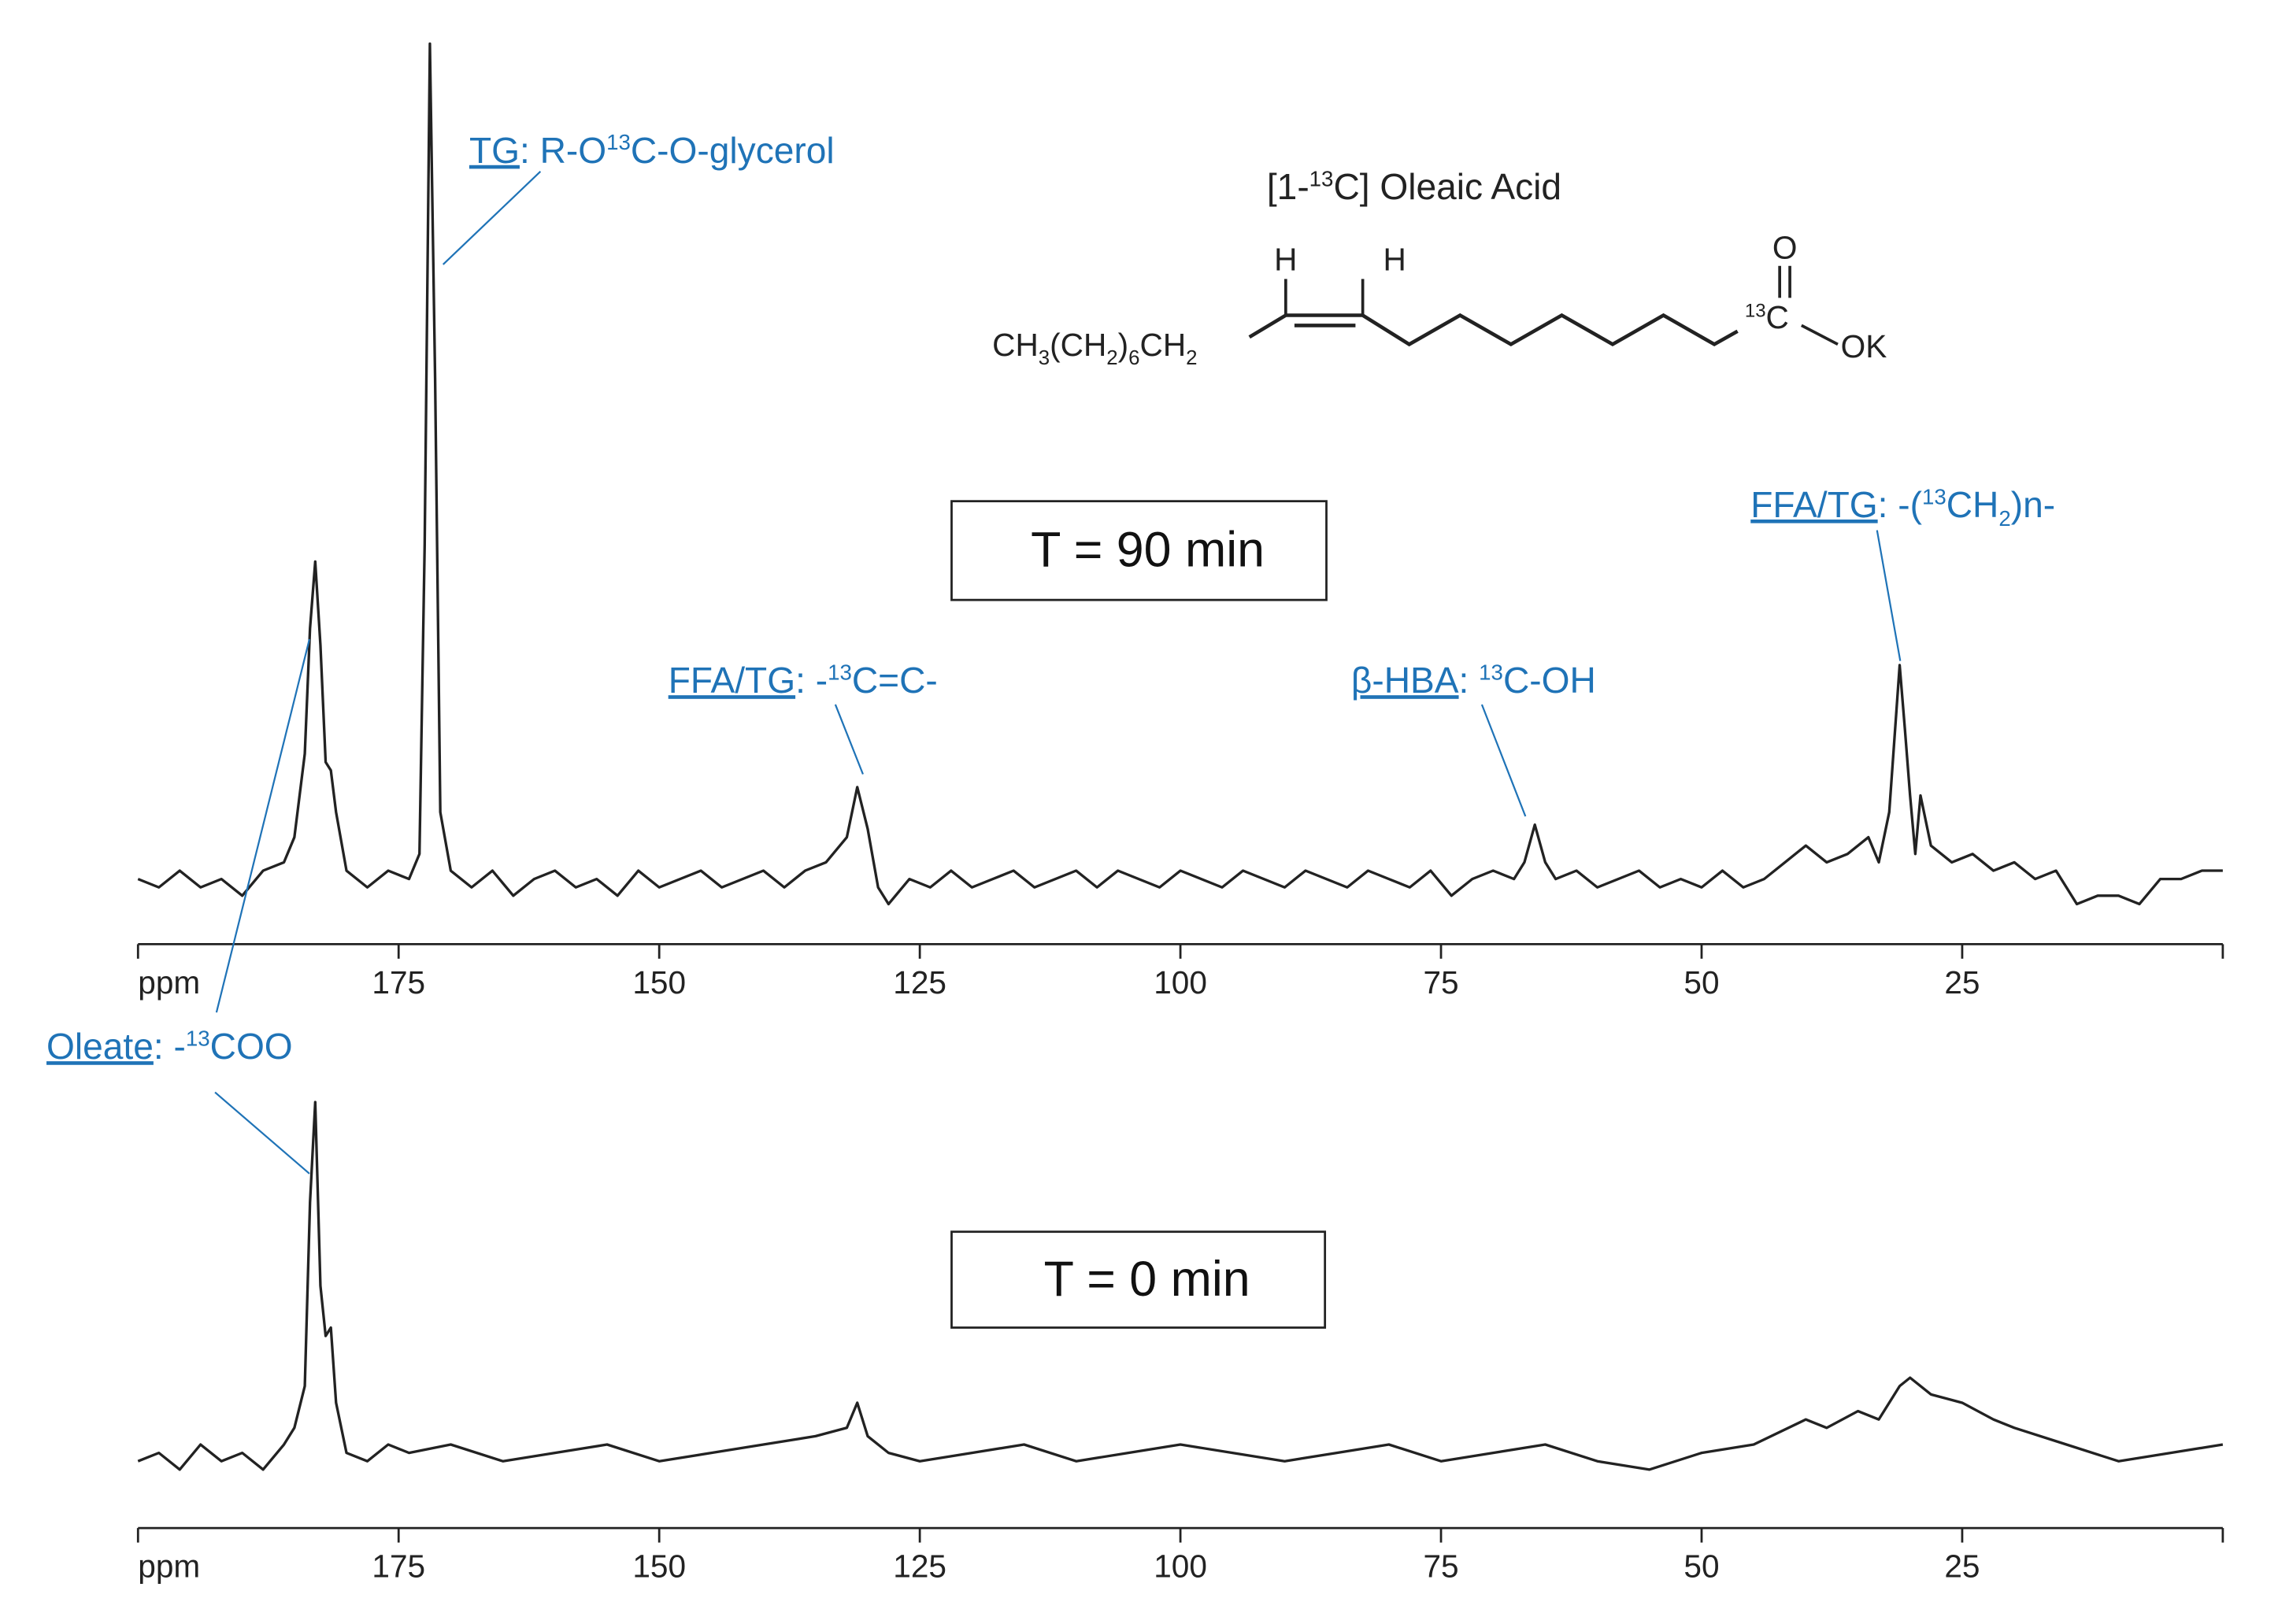 The width and height of the screenshot is (2278, 1624). I want to click on annotation-text: CH, so click(1972, 504).